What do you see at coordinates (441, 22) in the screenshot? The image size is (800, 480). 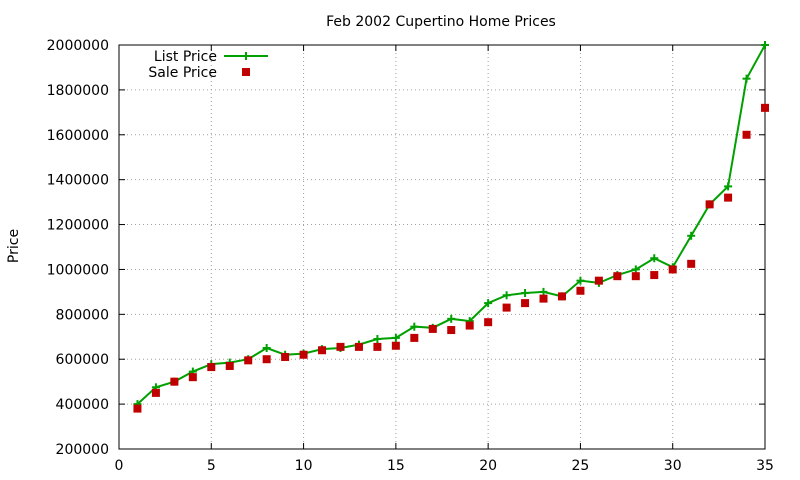 I see `chart-title: Feb 2002 Cupertino Home Prices` at bounding box center [441, 22].